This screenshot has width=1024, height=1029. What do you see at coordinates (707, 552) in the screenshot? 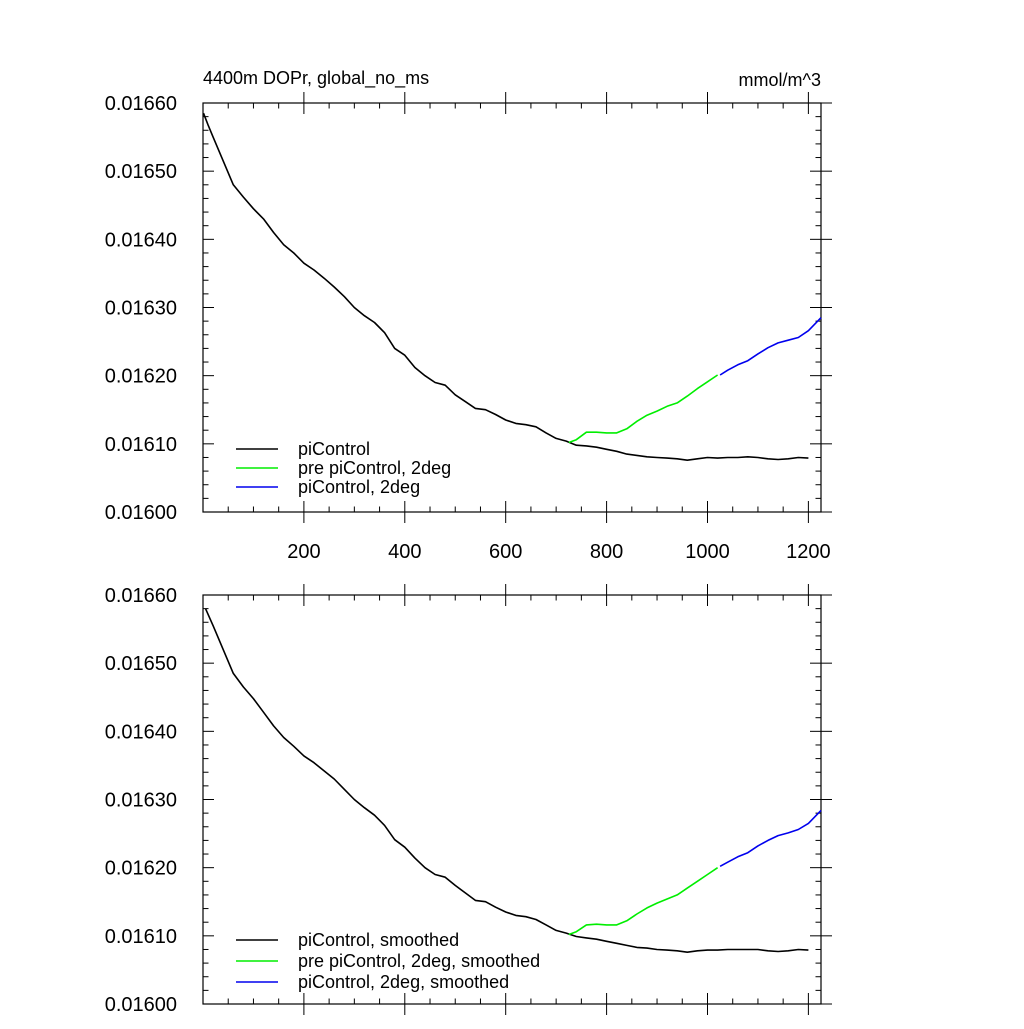
I see `x-tick-label: 1000` at bounding box center [707, 552].